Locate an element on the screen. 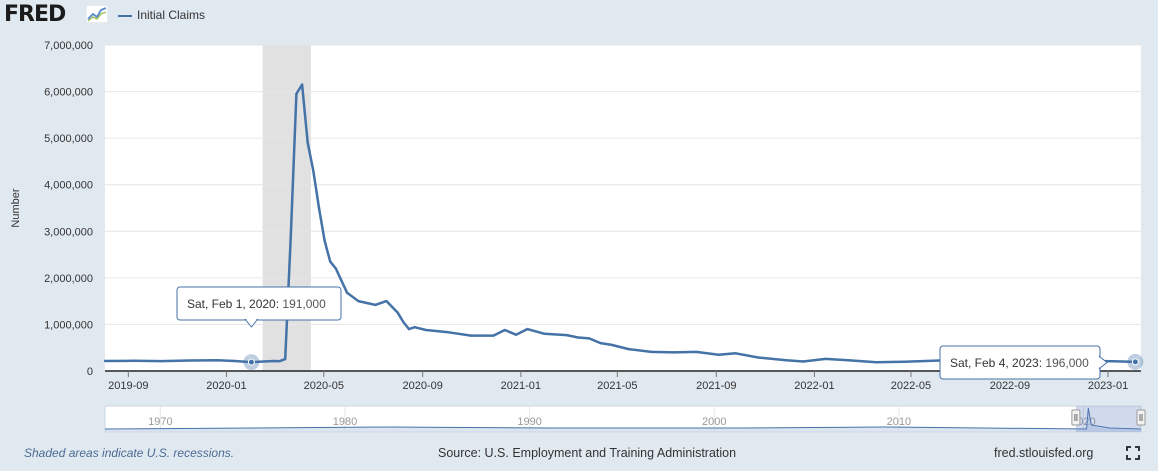 The image size is (1158, 471). tooltip-value: 191,000 is located at coordinates (304, 304).